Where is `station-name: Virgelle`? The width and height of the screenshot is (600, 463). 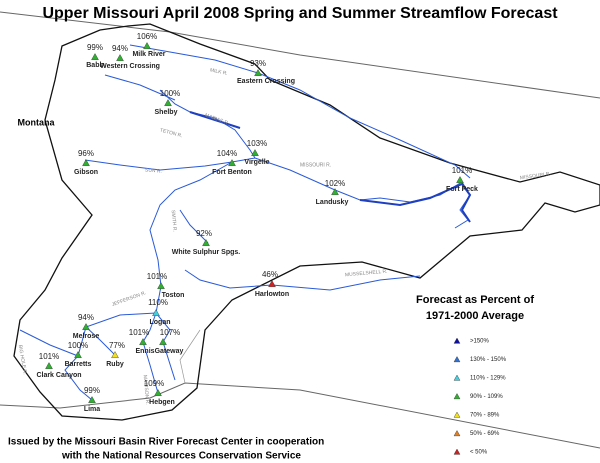 station-name: Virgelle is located at coordinates (256, 162).